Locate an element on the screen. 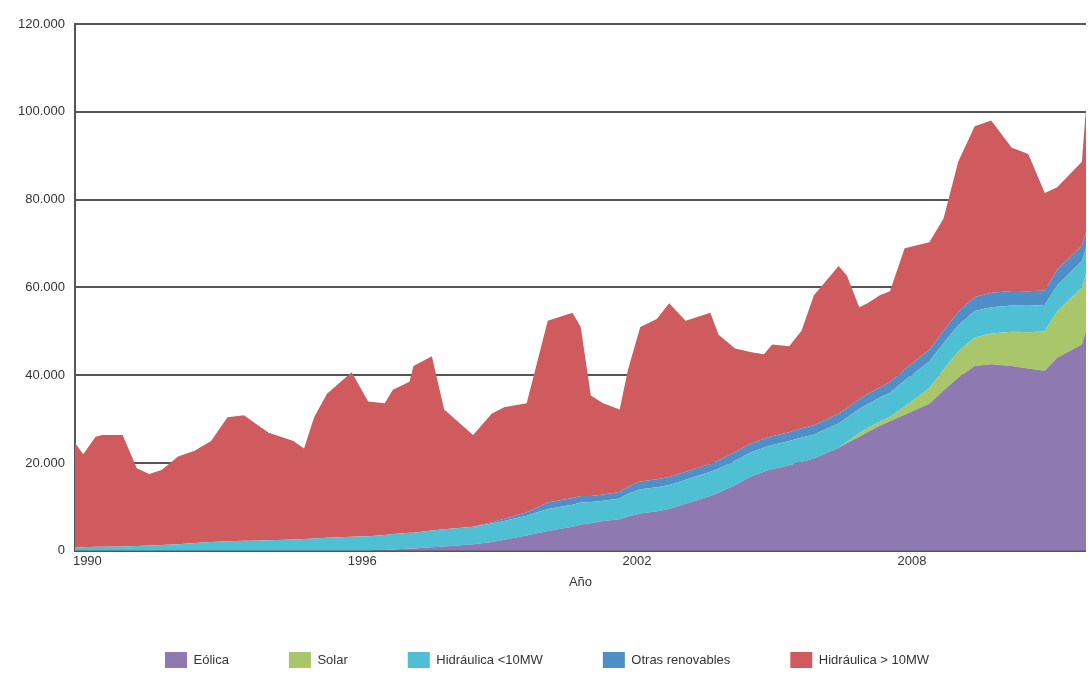 The width and height of the screenshot is (1088, 682). legend-label: Solar is located at coordinates (333, 659).